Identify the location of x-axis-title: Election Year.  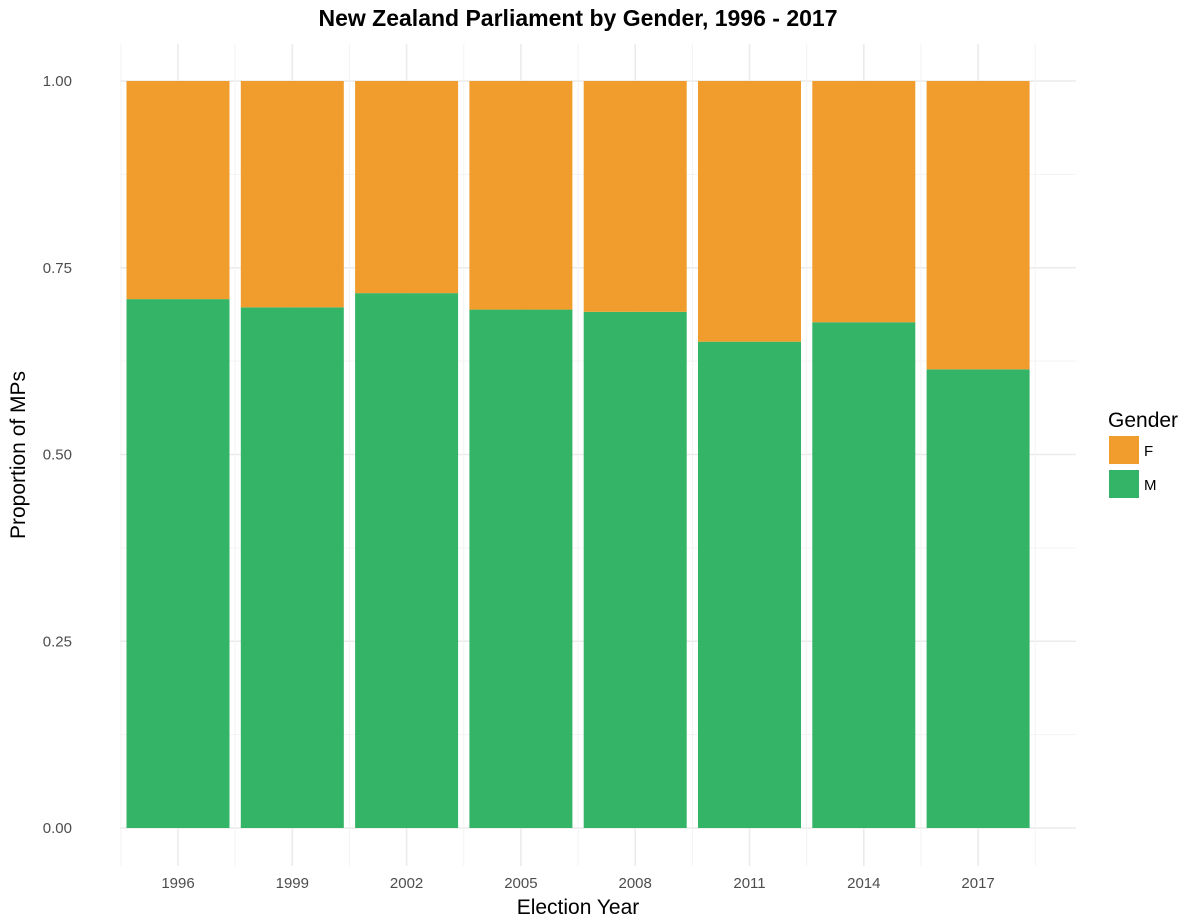
(578, 907).